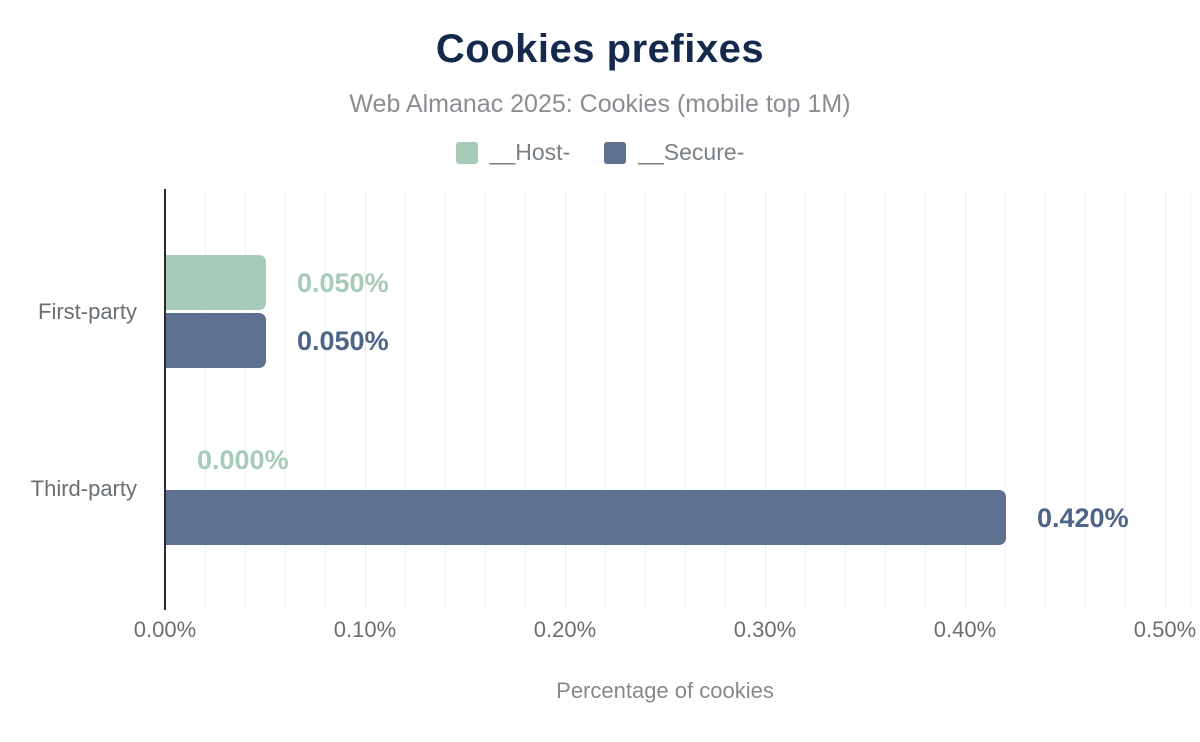  I want to click on category-label-third-party: Third-party, so click(83, 488).